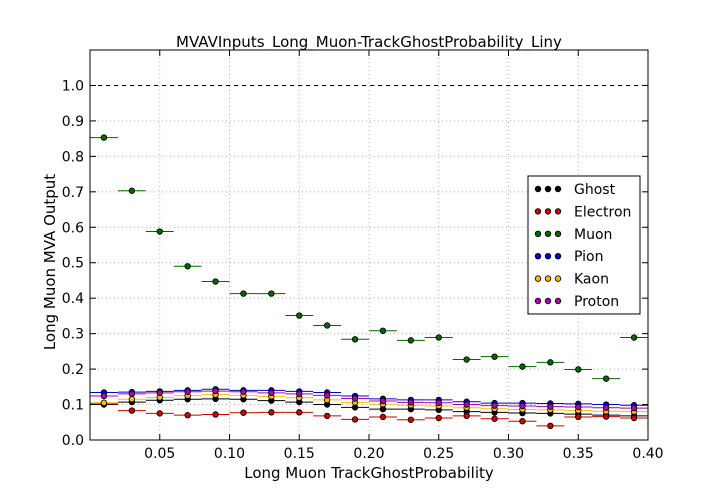  Describe the element at coordinates (73, 335) in the screenshot. I see `y-tick-label: 0.3` at that location.